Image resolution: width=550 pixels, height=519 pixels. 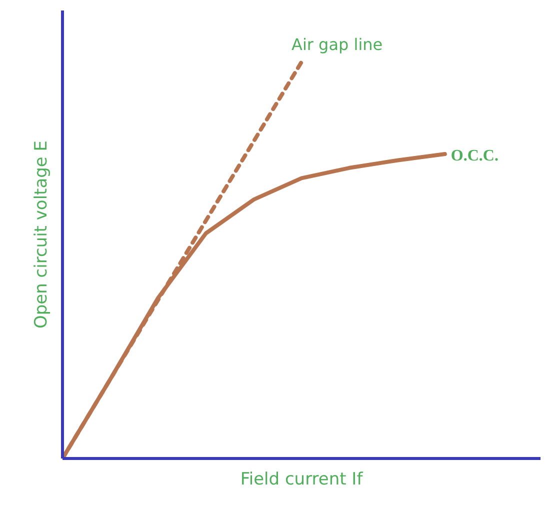 I want to click on series-label: O.C.C., so click(x=474, y=156).